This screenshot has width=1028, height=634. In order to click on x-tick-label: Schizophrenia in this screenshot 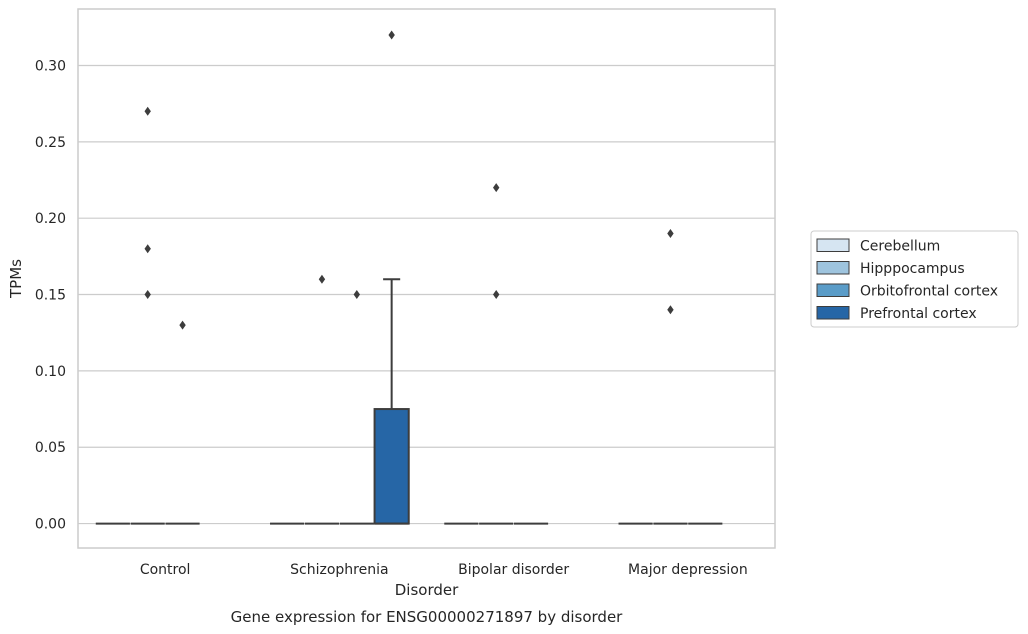, I will do `click(339, 570)`.